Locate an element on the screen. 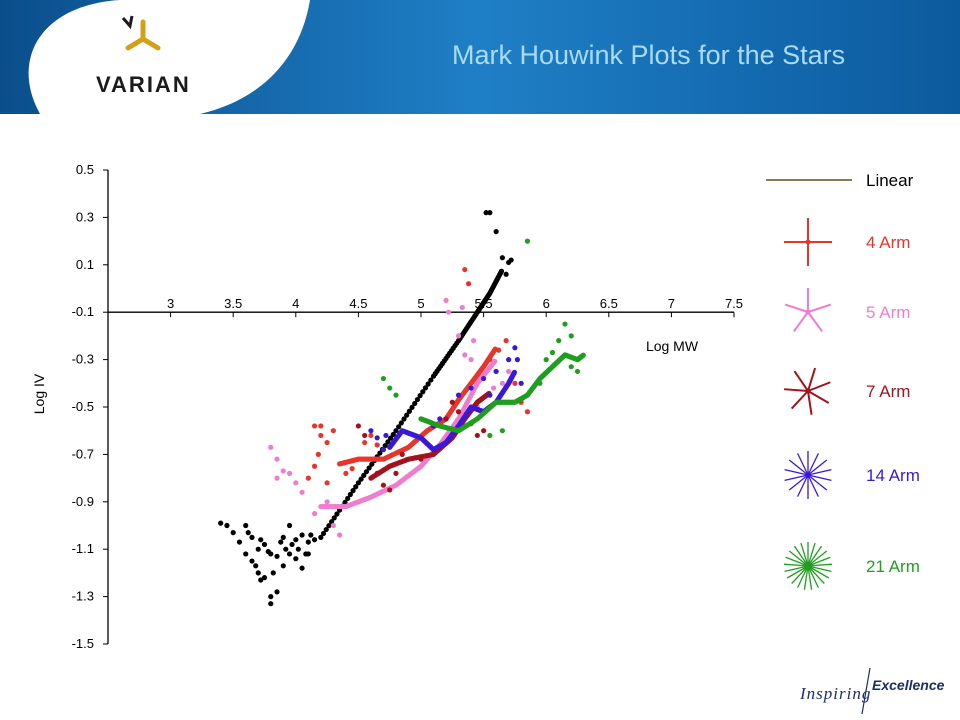  y-tick-label: -1.5 is located at coordinates (83, 643).